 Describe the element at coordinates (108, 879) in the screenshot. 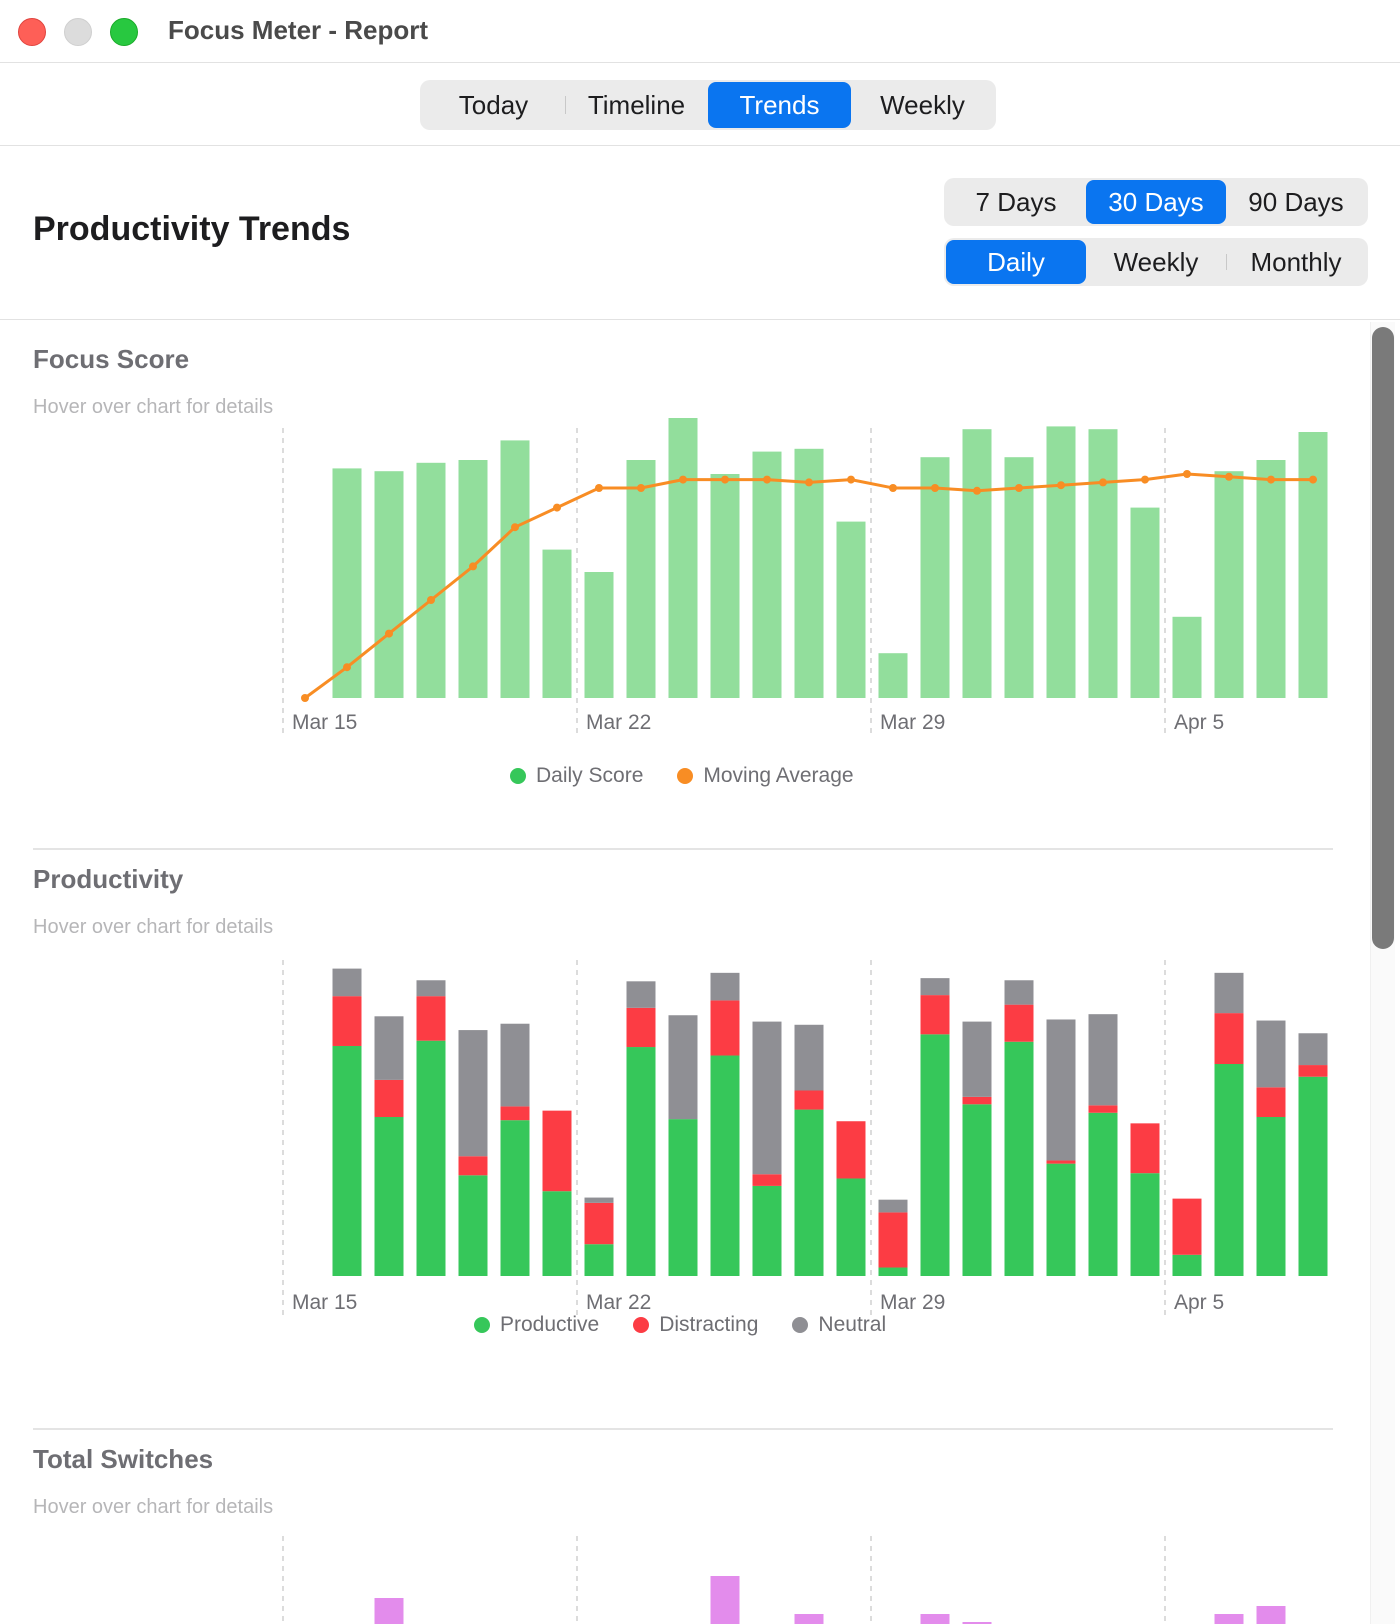

I see `productivity-title: Productivity` at that location.